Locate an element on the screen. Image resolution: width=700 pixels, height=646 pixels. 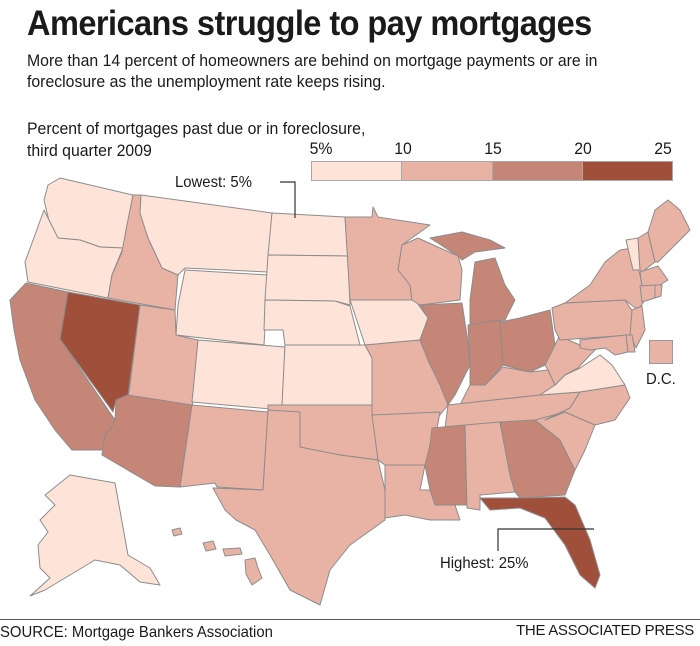
legend-swatch-bin3 is located at coordinates (537, 171).